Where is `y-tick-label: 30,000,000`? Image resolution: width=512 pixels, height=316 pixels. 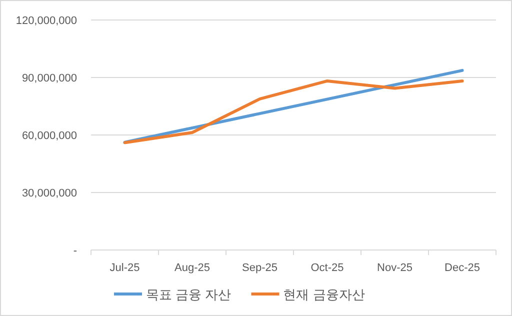 y-tick-label: 30,000,000 is located at coordinates (49, 194).